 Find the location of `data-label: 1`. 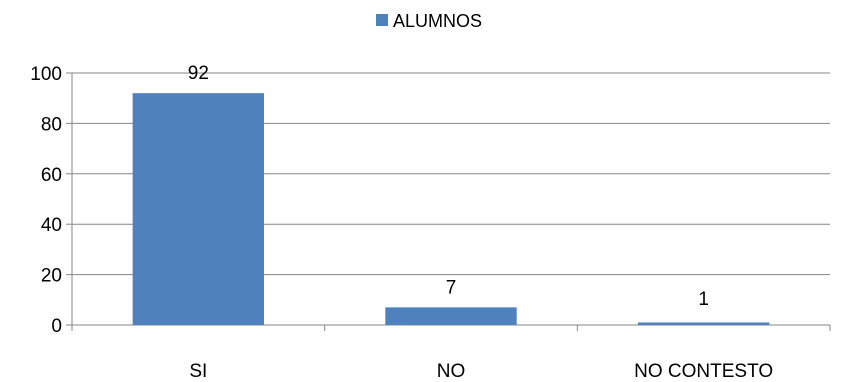

data-label: 1 is located at coordinates (703, 299).